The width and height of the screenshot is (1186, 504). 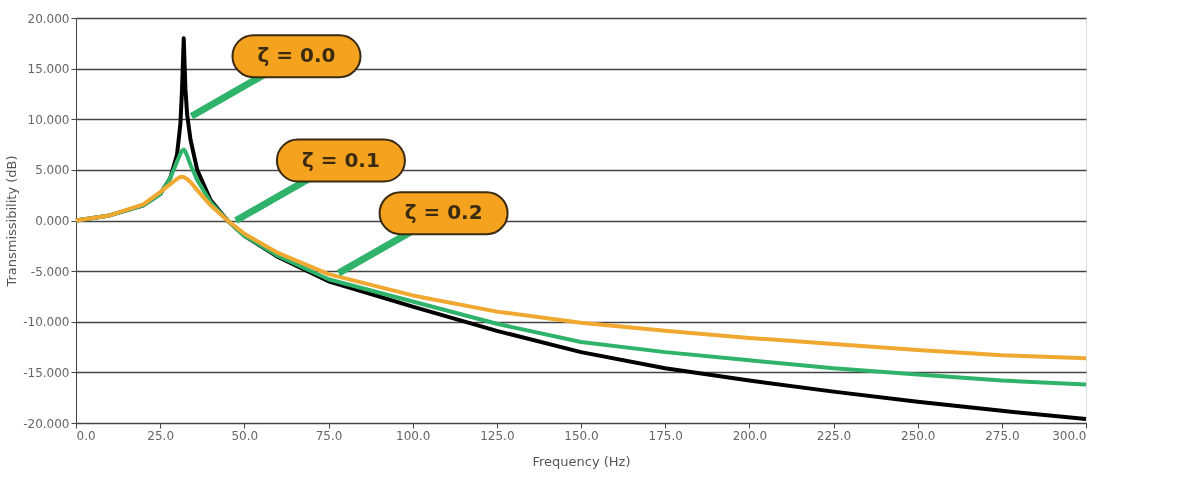 I want to click on annotation: ζ = 0.2, so click(x=443, y=212).